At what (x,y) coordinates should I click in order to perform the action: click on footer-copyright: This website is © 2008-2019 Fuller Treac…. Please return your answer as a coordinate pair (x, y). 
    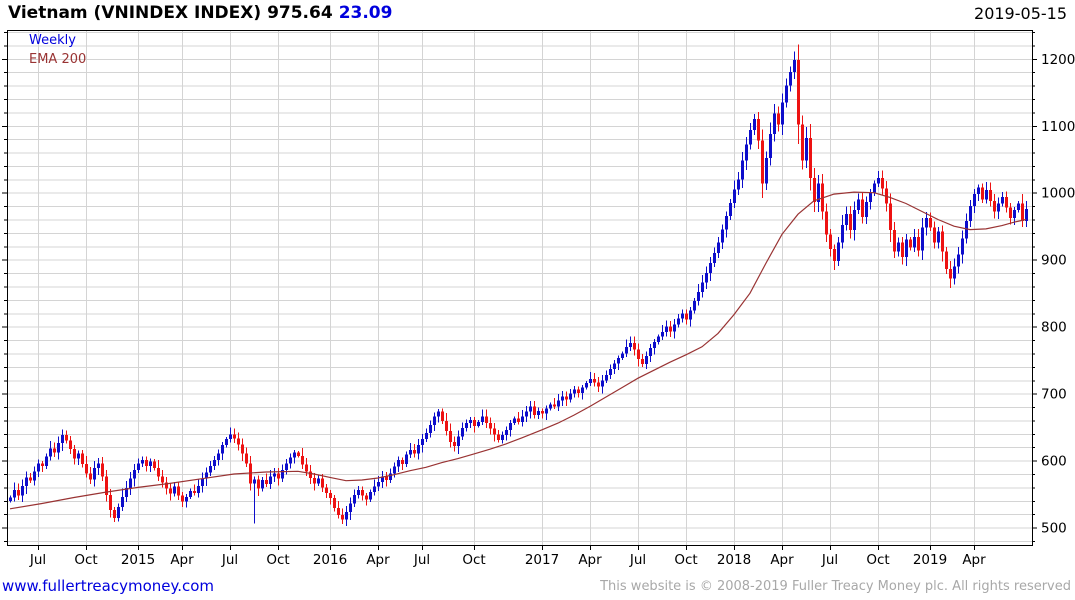
    Looking at the image, I should click on (835, 586).